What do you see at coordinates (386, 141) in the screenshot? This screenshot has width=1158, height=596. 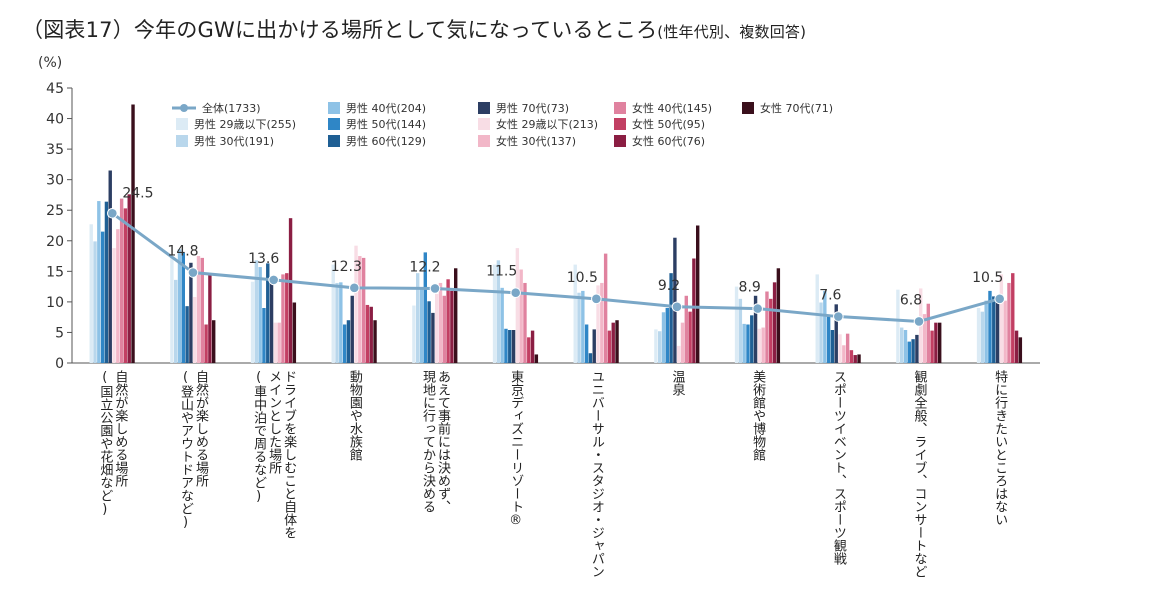 I see `legend-label: 男性 60代(129)` at bounding box center [386, 141].